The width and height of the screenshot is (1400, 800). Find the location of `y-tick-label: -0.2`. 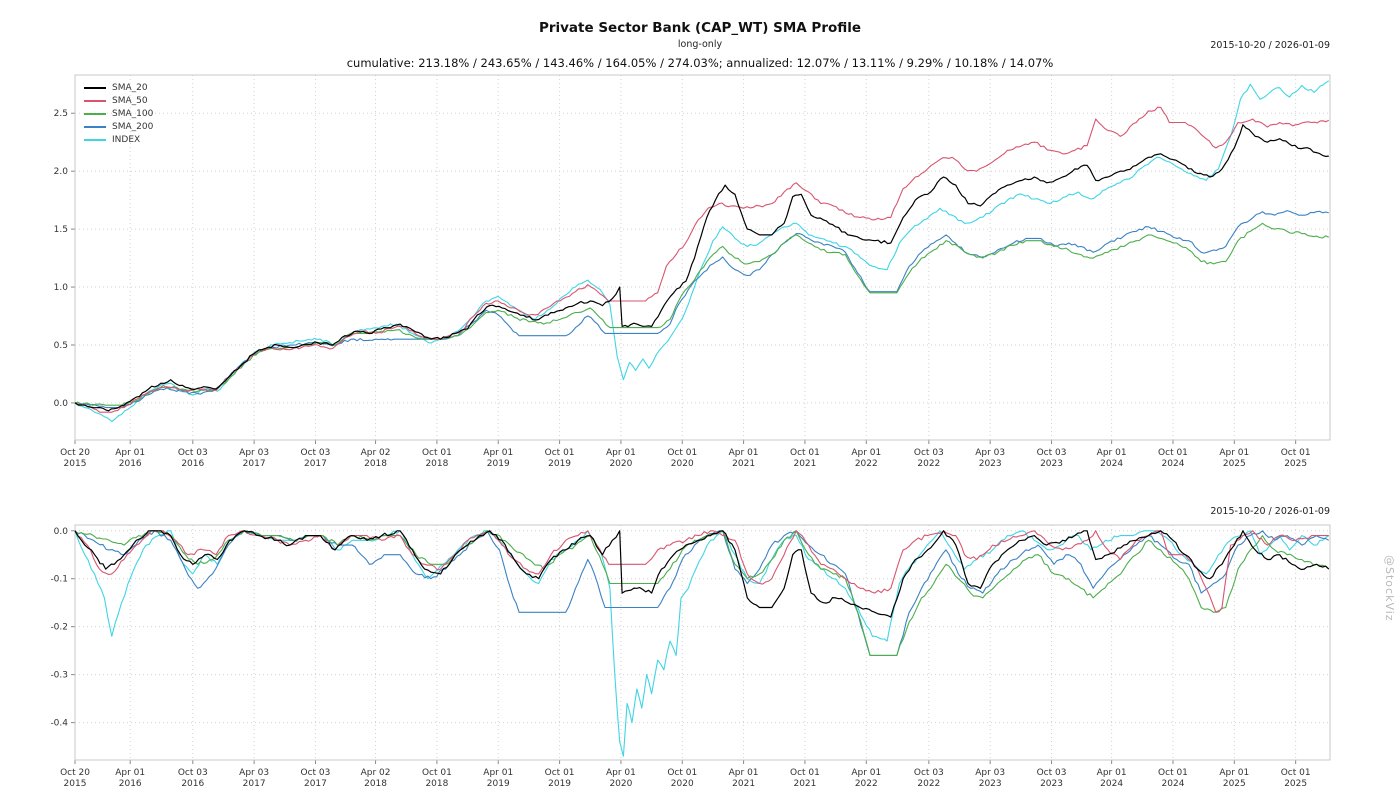

y-tick-label: -0.2 is located at coordinates (59, 628).